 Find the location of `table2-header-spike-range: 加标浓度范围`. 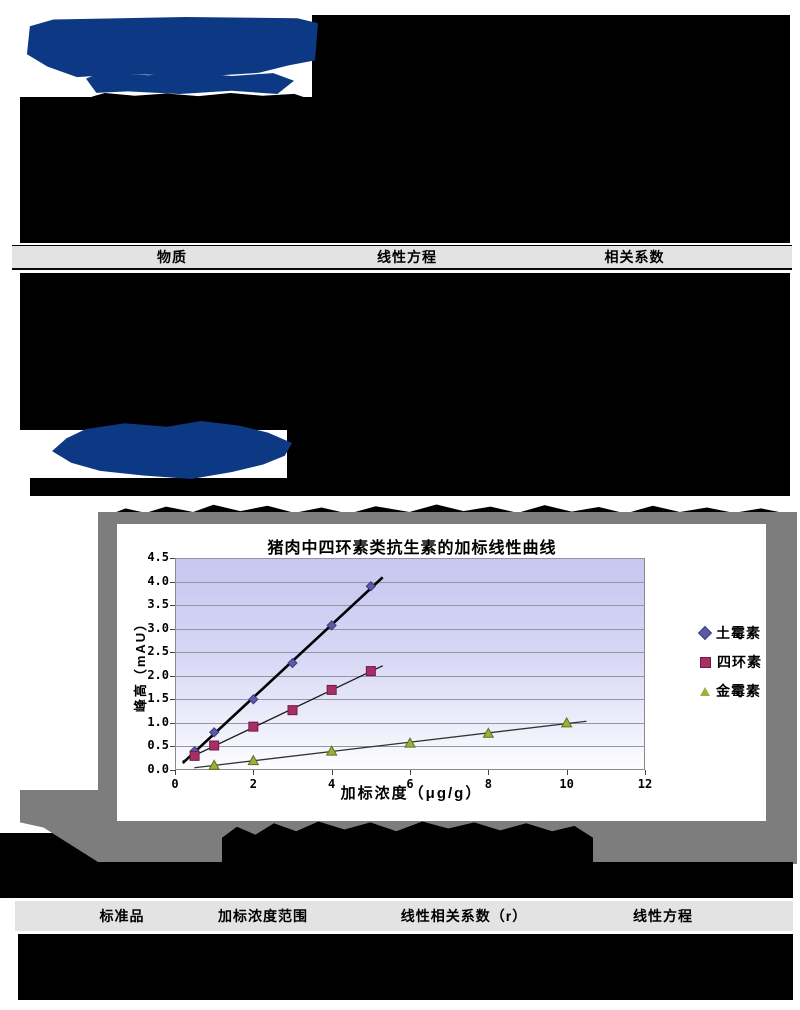

table2-header-spike-range: 加标浓度范围 is located at coordinates (263, 916).